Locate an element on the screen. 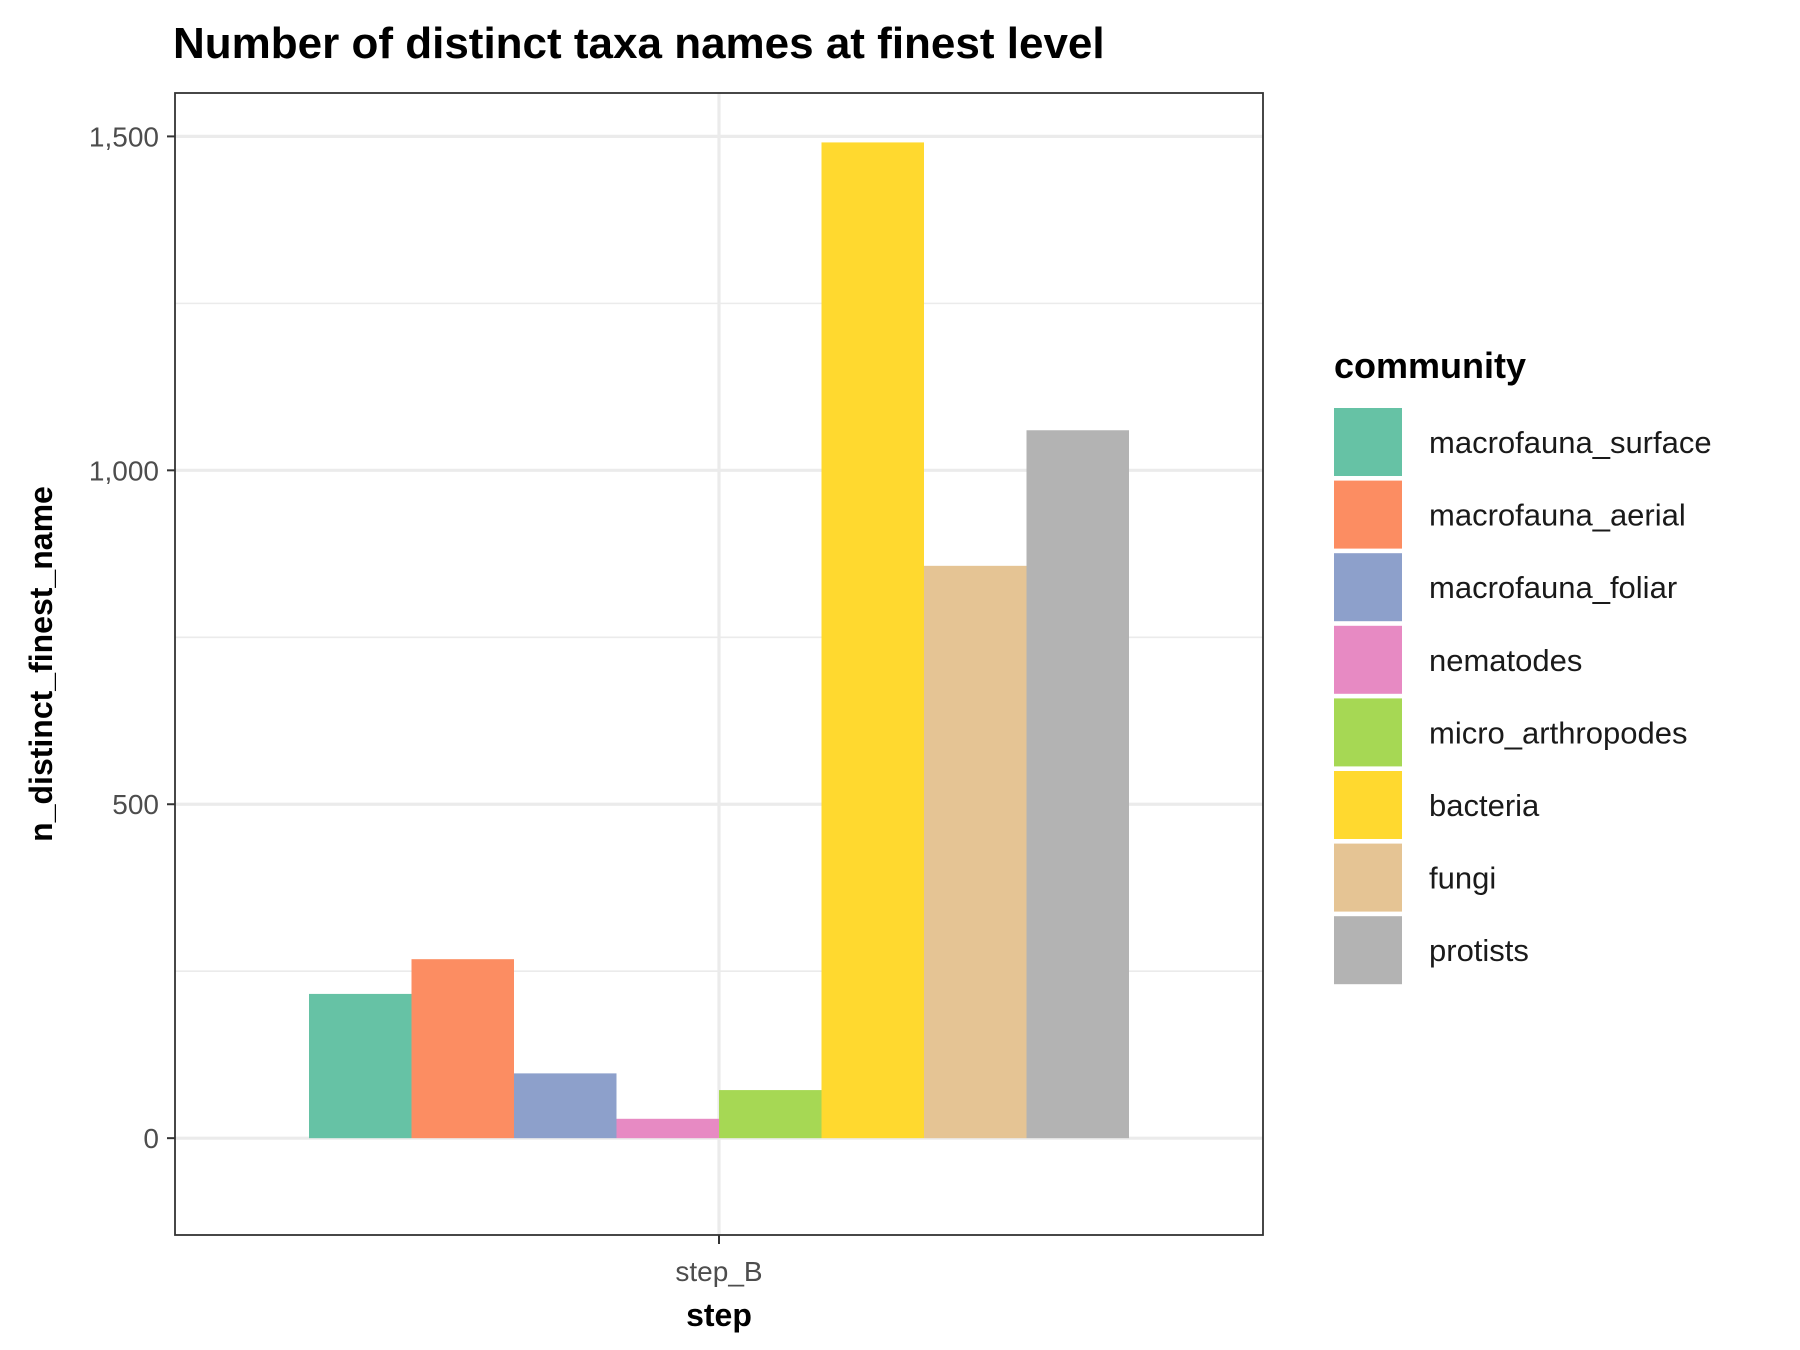 This screenshot has width=1800, height=1350. y-tick-label: 0 is located at coordinates (151, 1138).